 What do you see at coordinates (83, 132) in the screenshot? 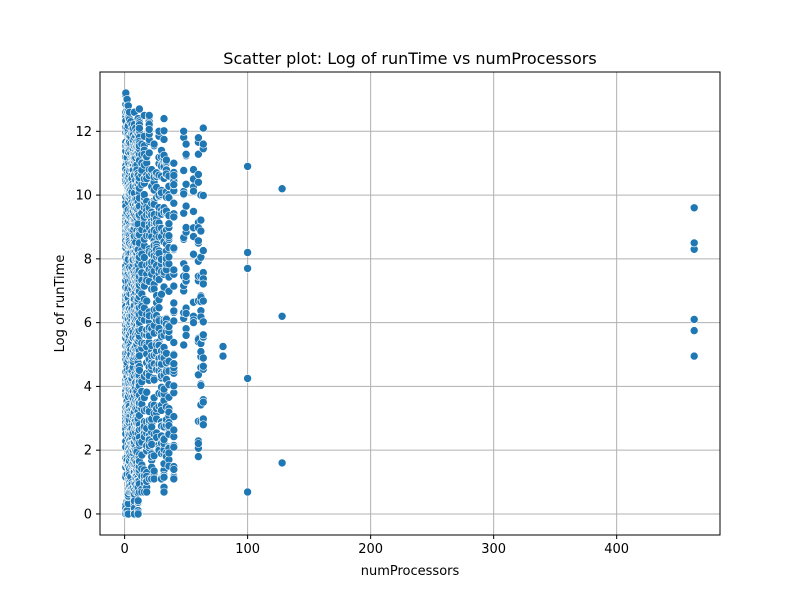
I see `y-tick-label: 12` at bounding box center [83, 132].